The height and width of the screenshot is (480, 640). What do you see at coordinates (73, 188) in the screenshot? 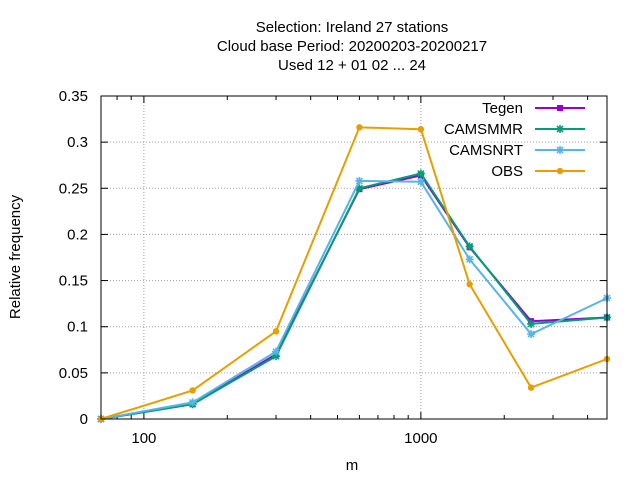
I see `y-tick-label: 0.25` at bounding box center [73, 188].